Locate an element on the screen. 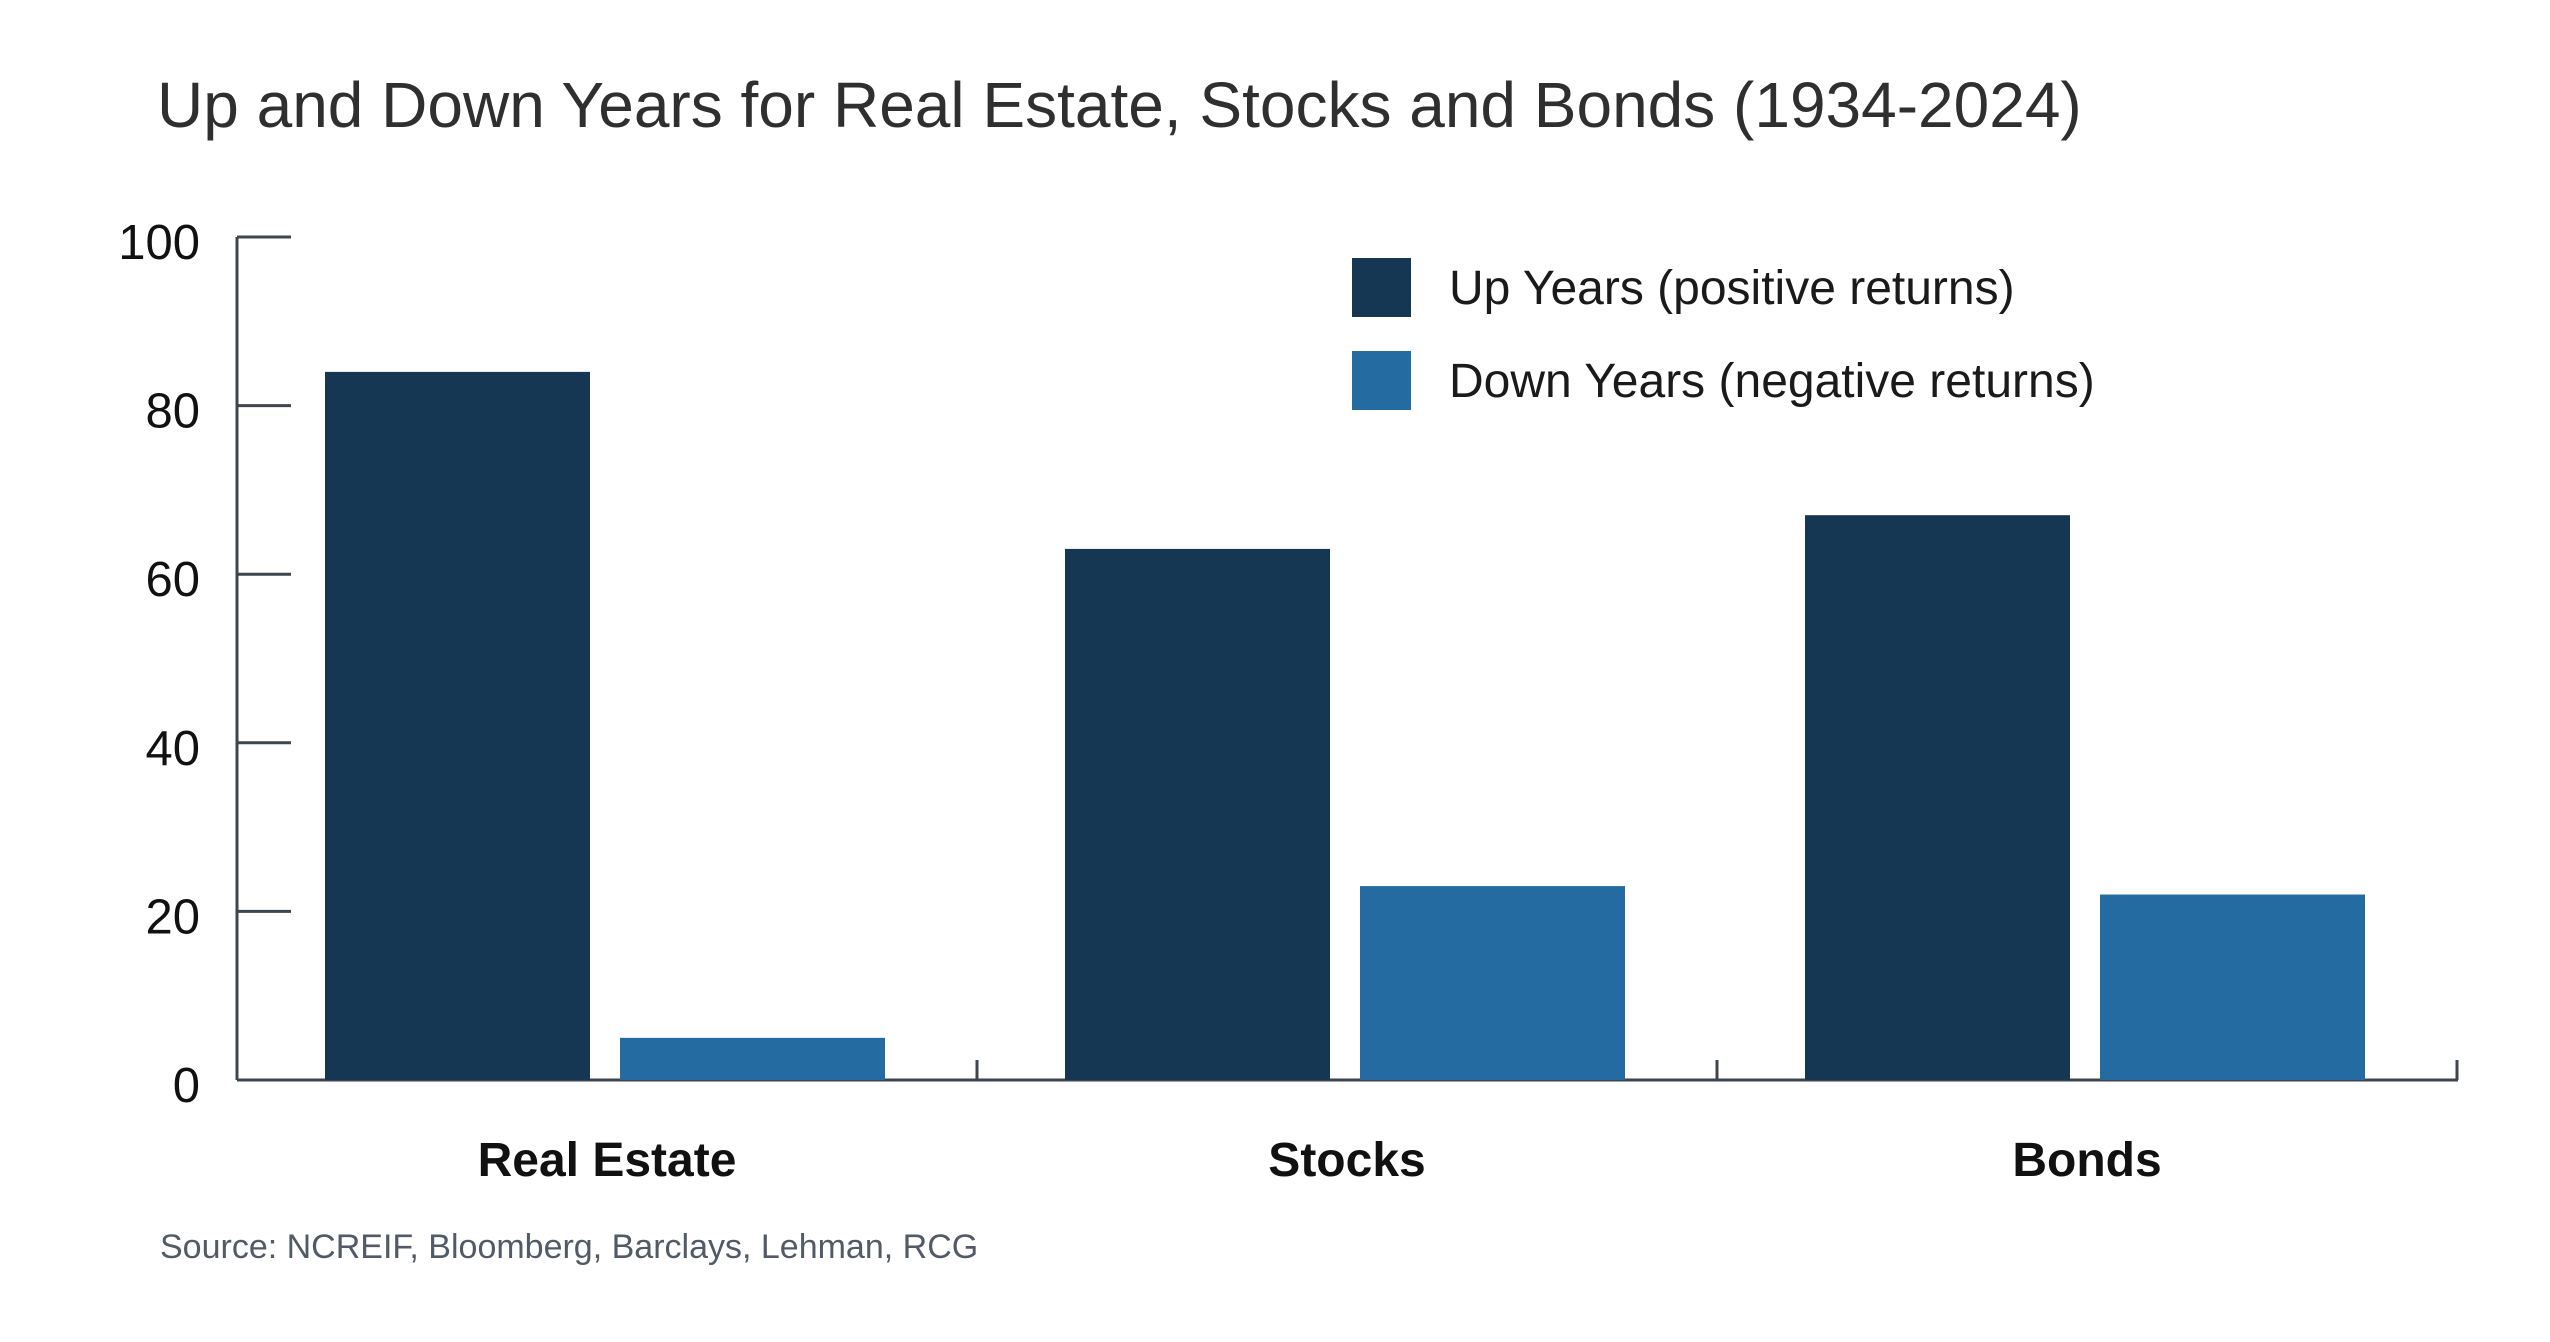  x-category-label: Stocks is located at coordinates (1346, 1160).